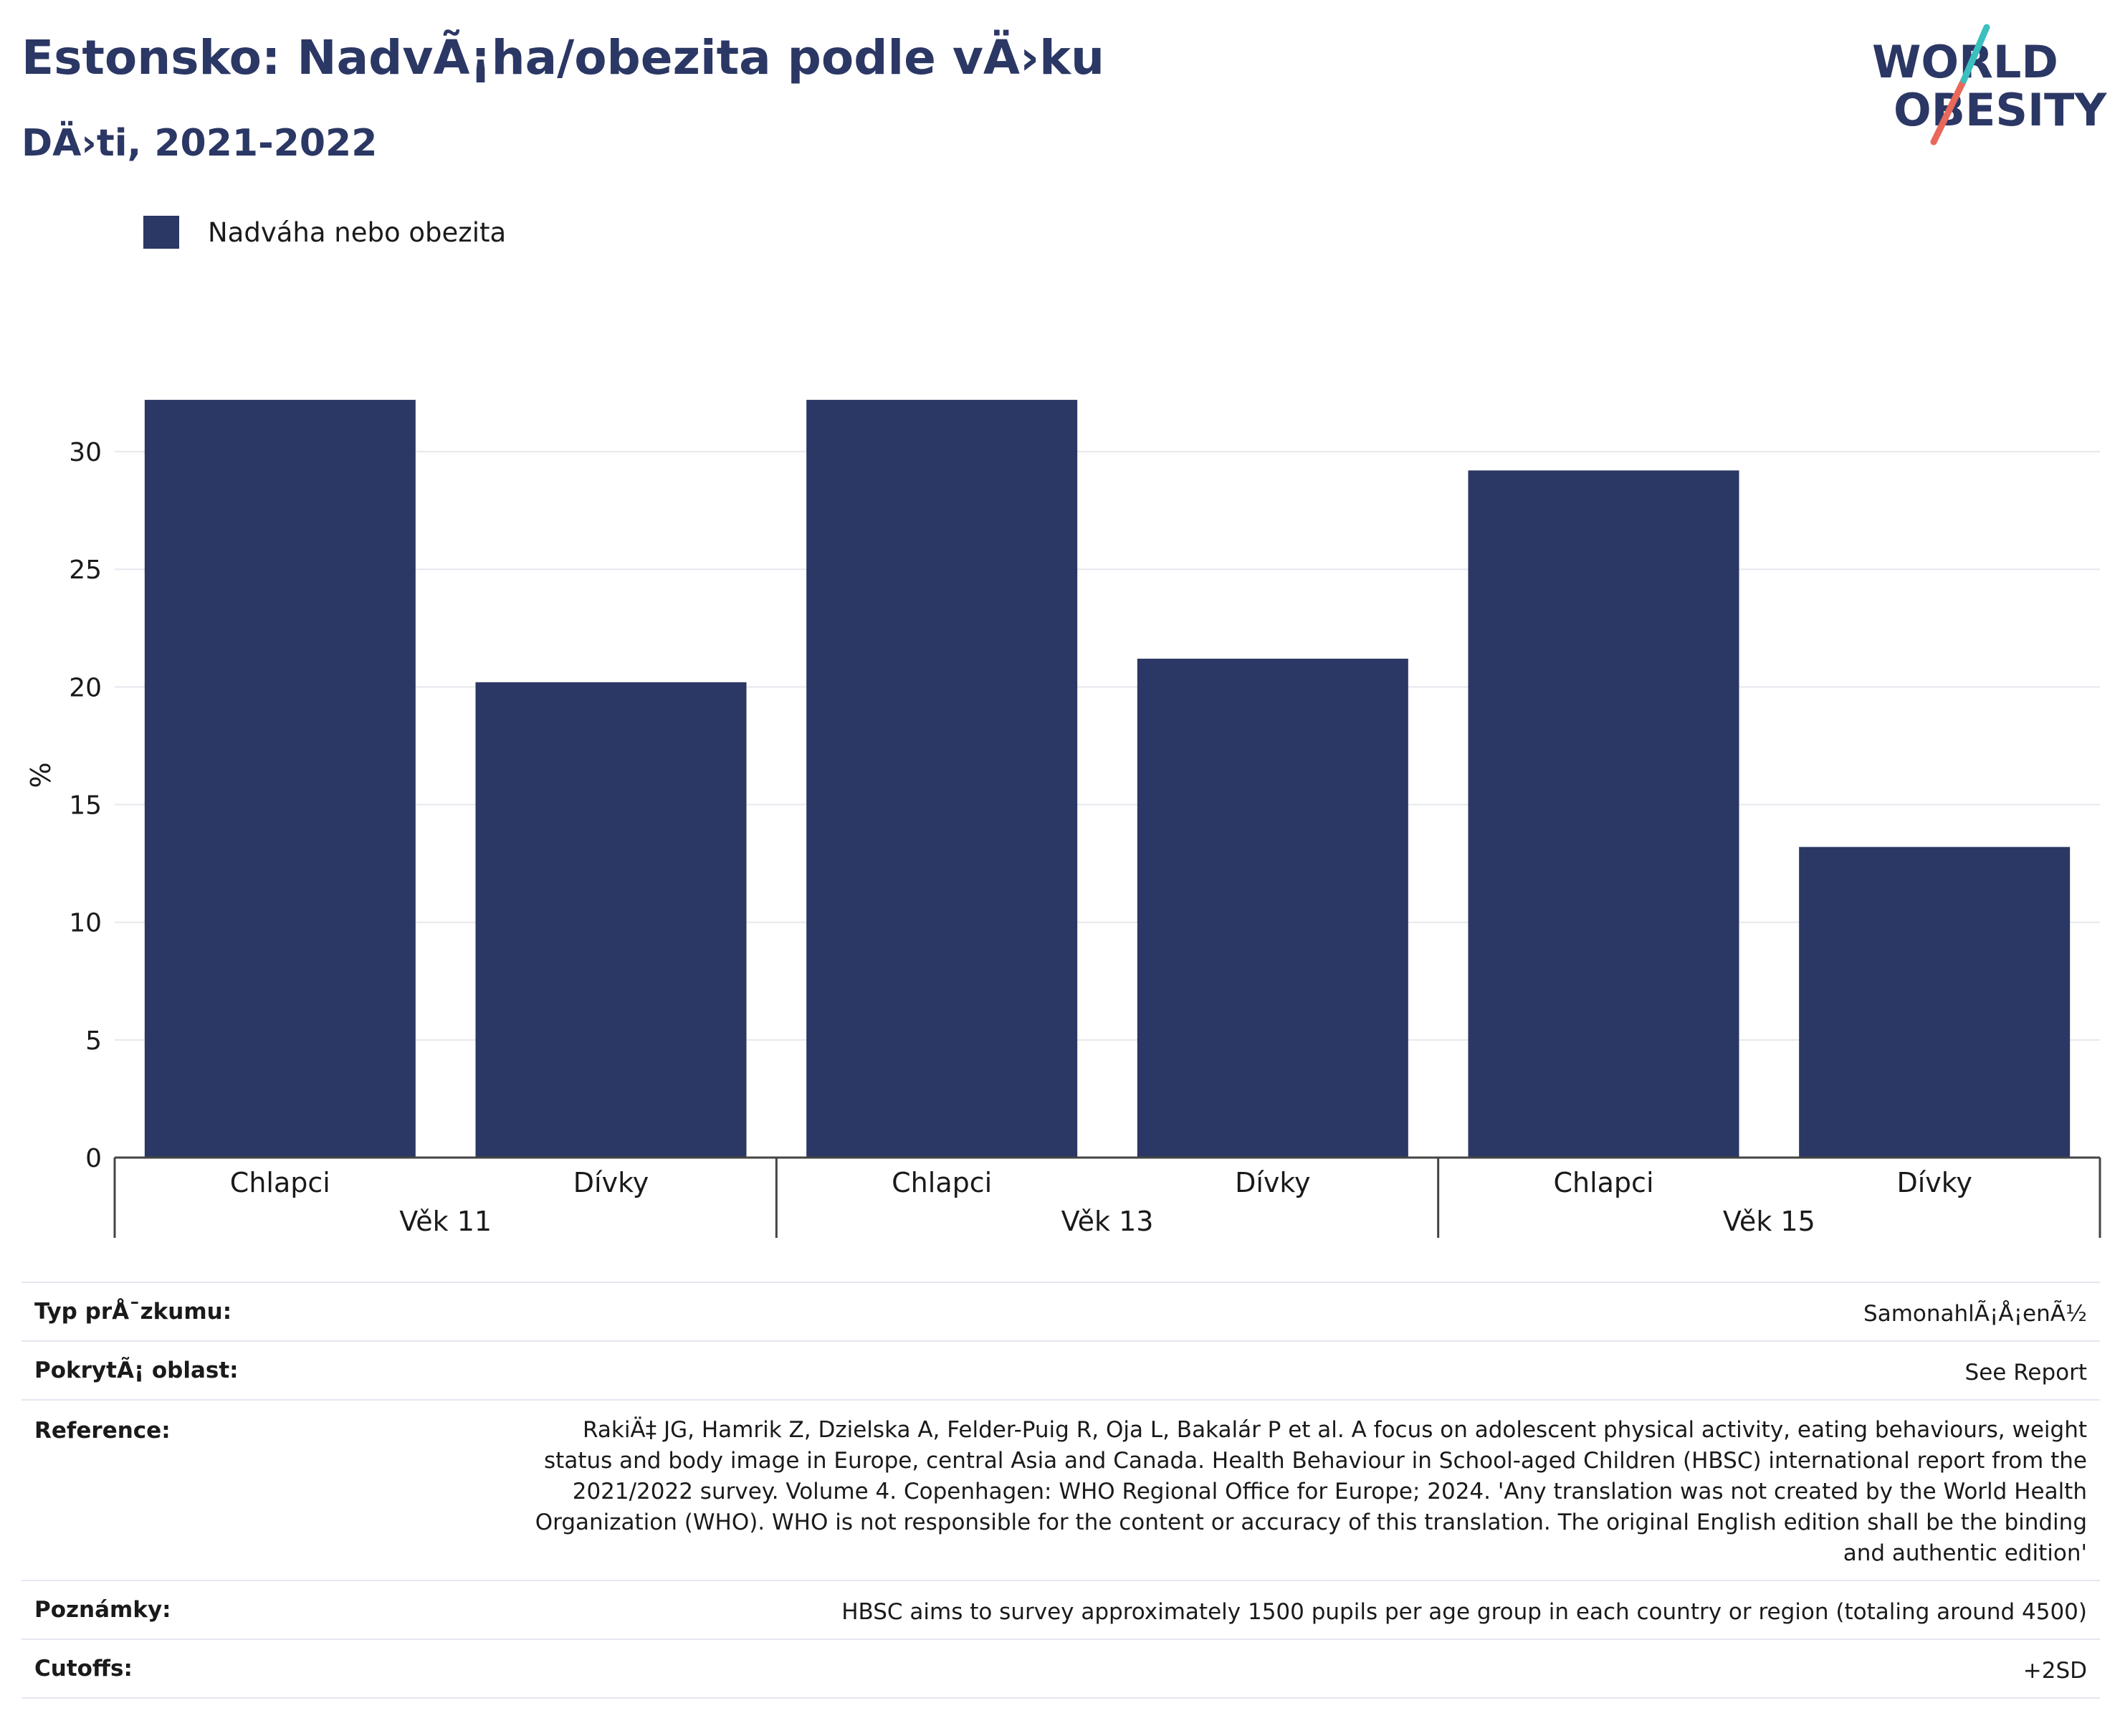  I want to click on x-group-label: Věk 13, so click(1107, 1221).